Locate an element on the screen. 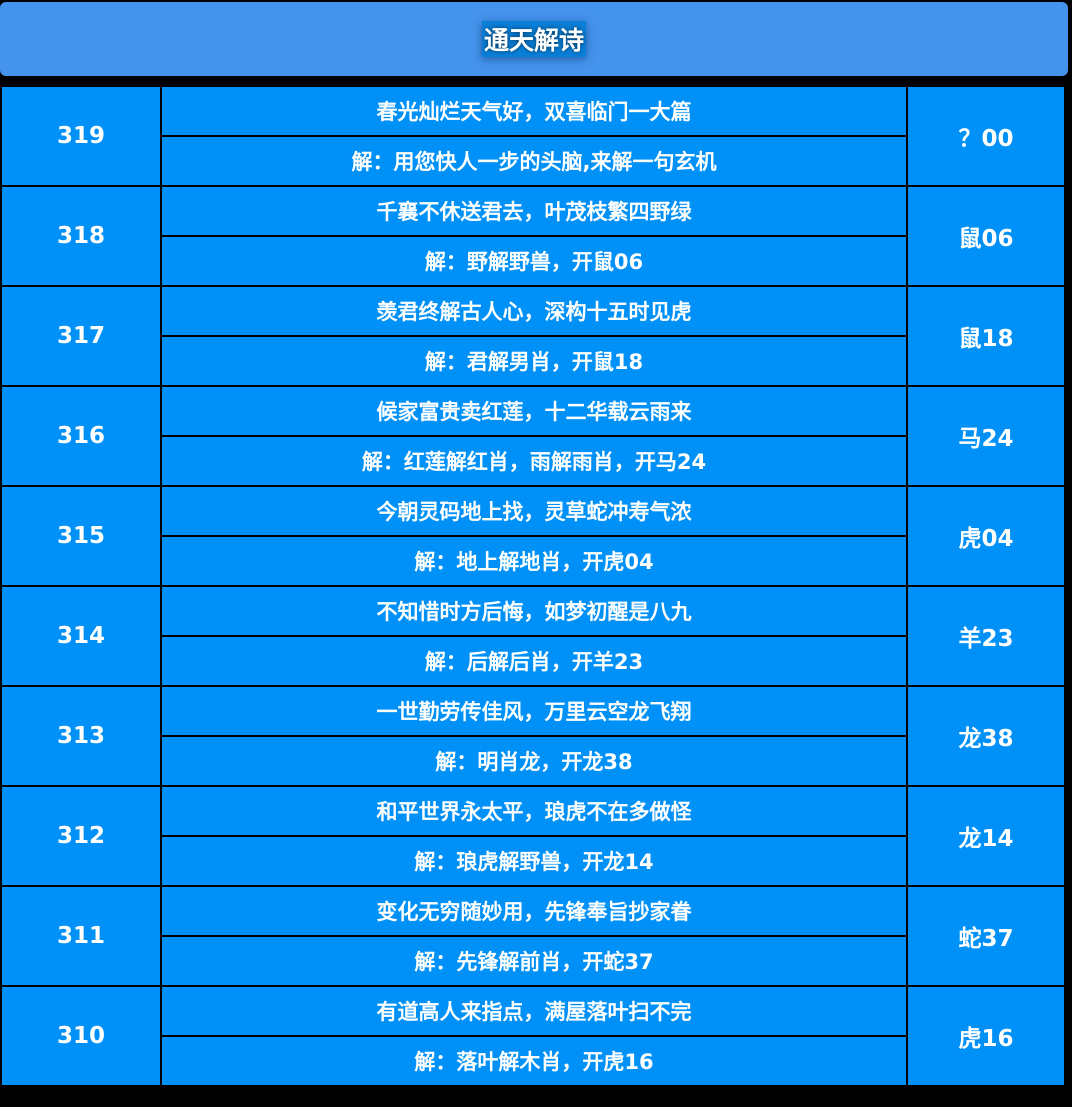 This screenshot has width=1072, height=1107. table-row: 解：用您快人一步的头脑,来解一句玄机 is located at coordinates (533, 161).